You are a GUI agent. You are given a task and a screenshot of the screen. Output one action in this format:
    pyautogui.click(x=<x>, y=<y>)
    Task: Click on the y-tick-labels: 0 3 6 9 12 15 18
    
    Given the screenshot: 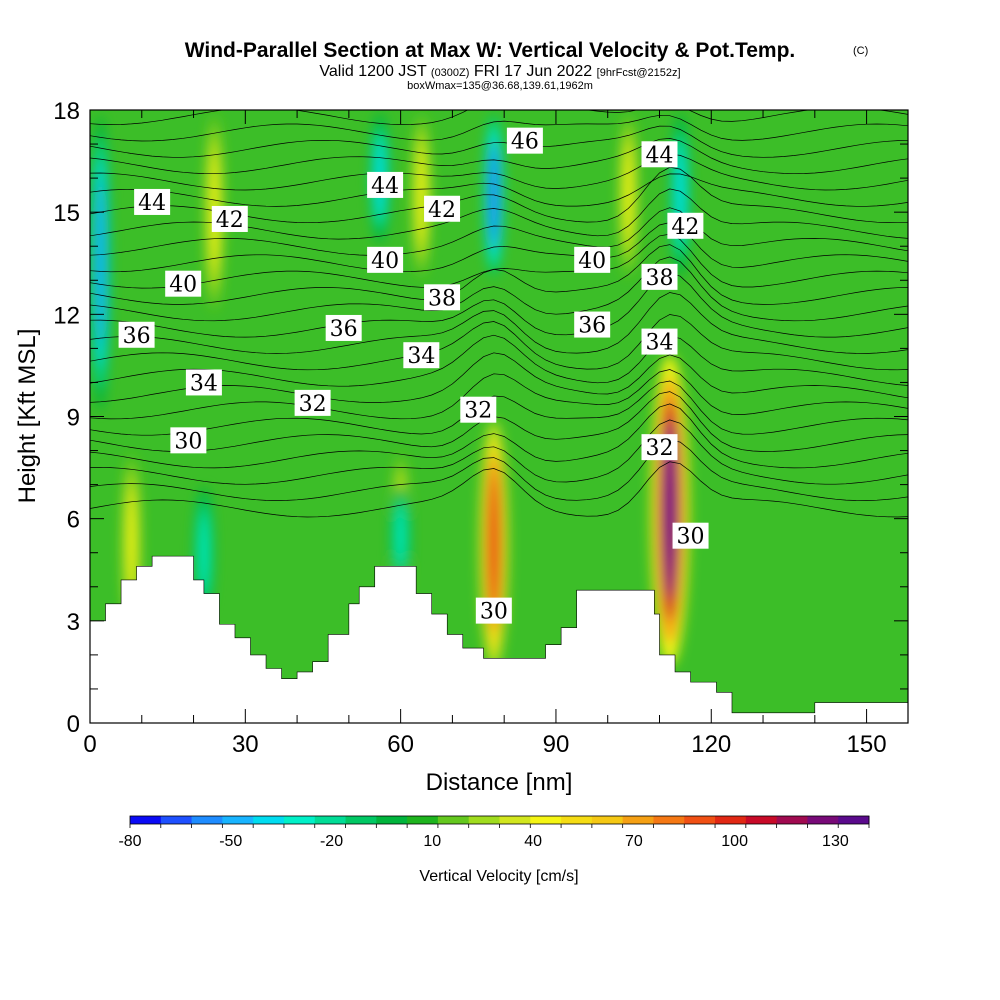 What is the action you would take?
    pyautogui.click(x=66, y=418)
    